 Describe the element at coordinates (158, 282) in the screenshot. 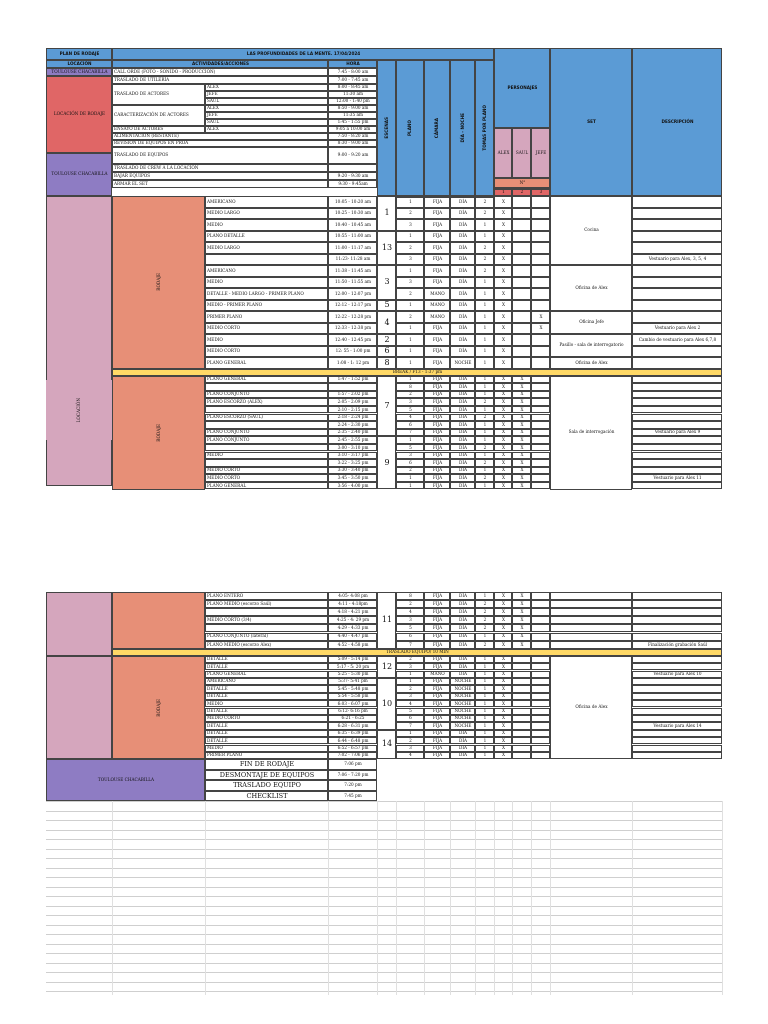

I see `rodaje-block-1: RODAJE` at that location.